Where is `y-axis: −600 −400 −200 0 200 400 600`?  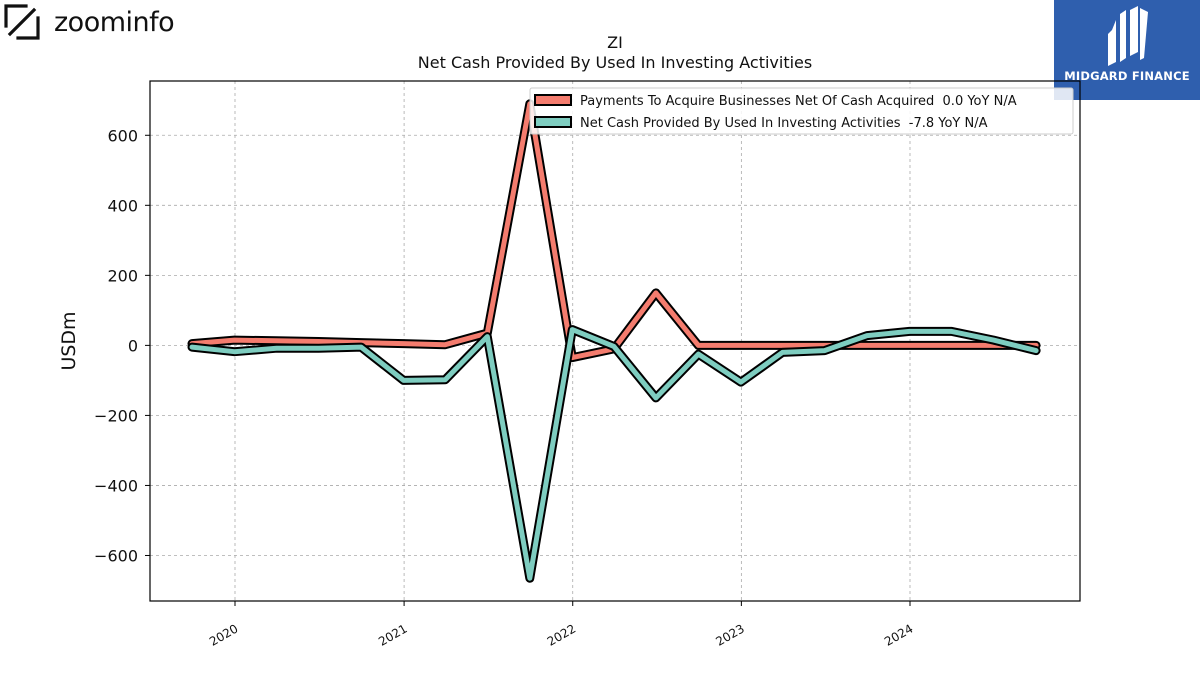 y-axis: −600 −400 −200 0 200 400 600 is located at coordinates (122, 345).